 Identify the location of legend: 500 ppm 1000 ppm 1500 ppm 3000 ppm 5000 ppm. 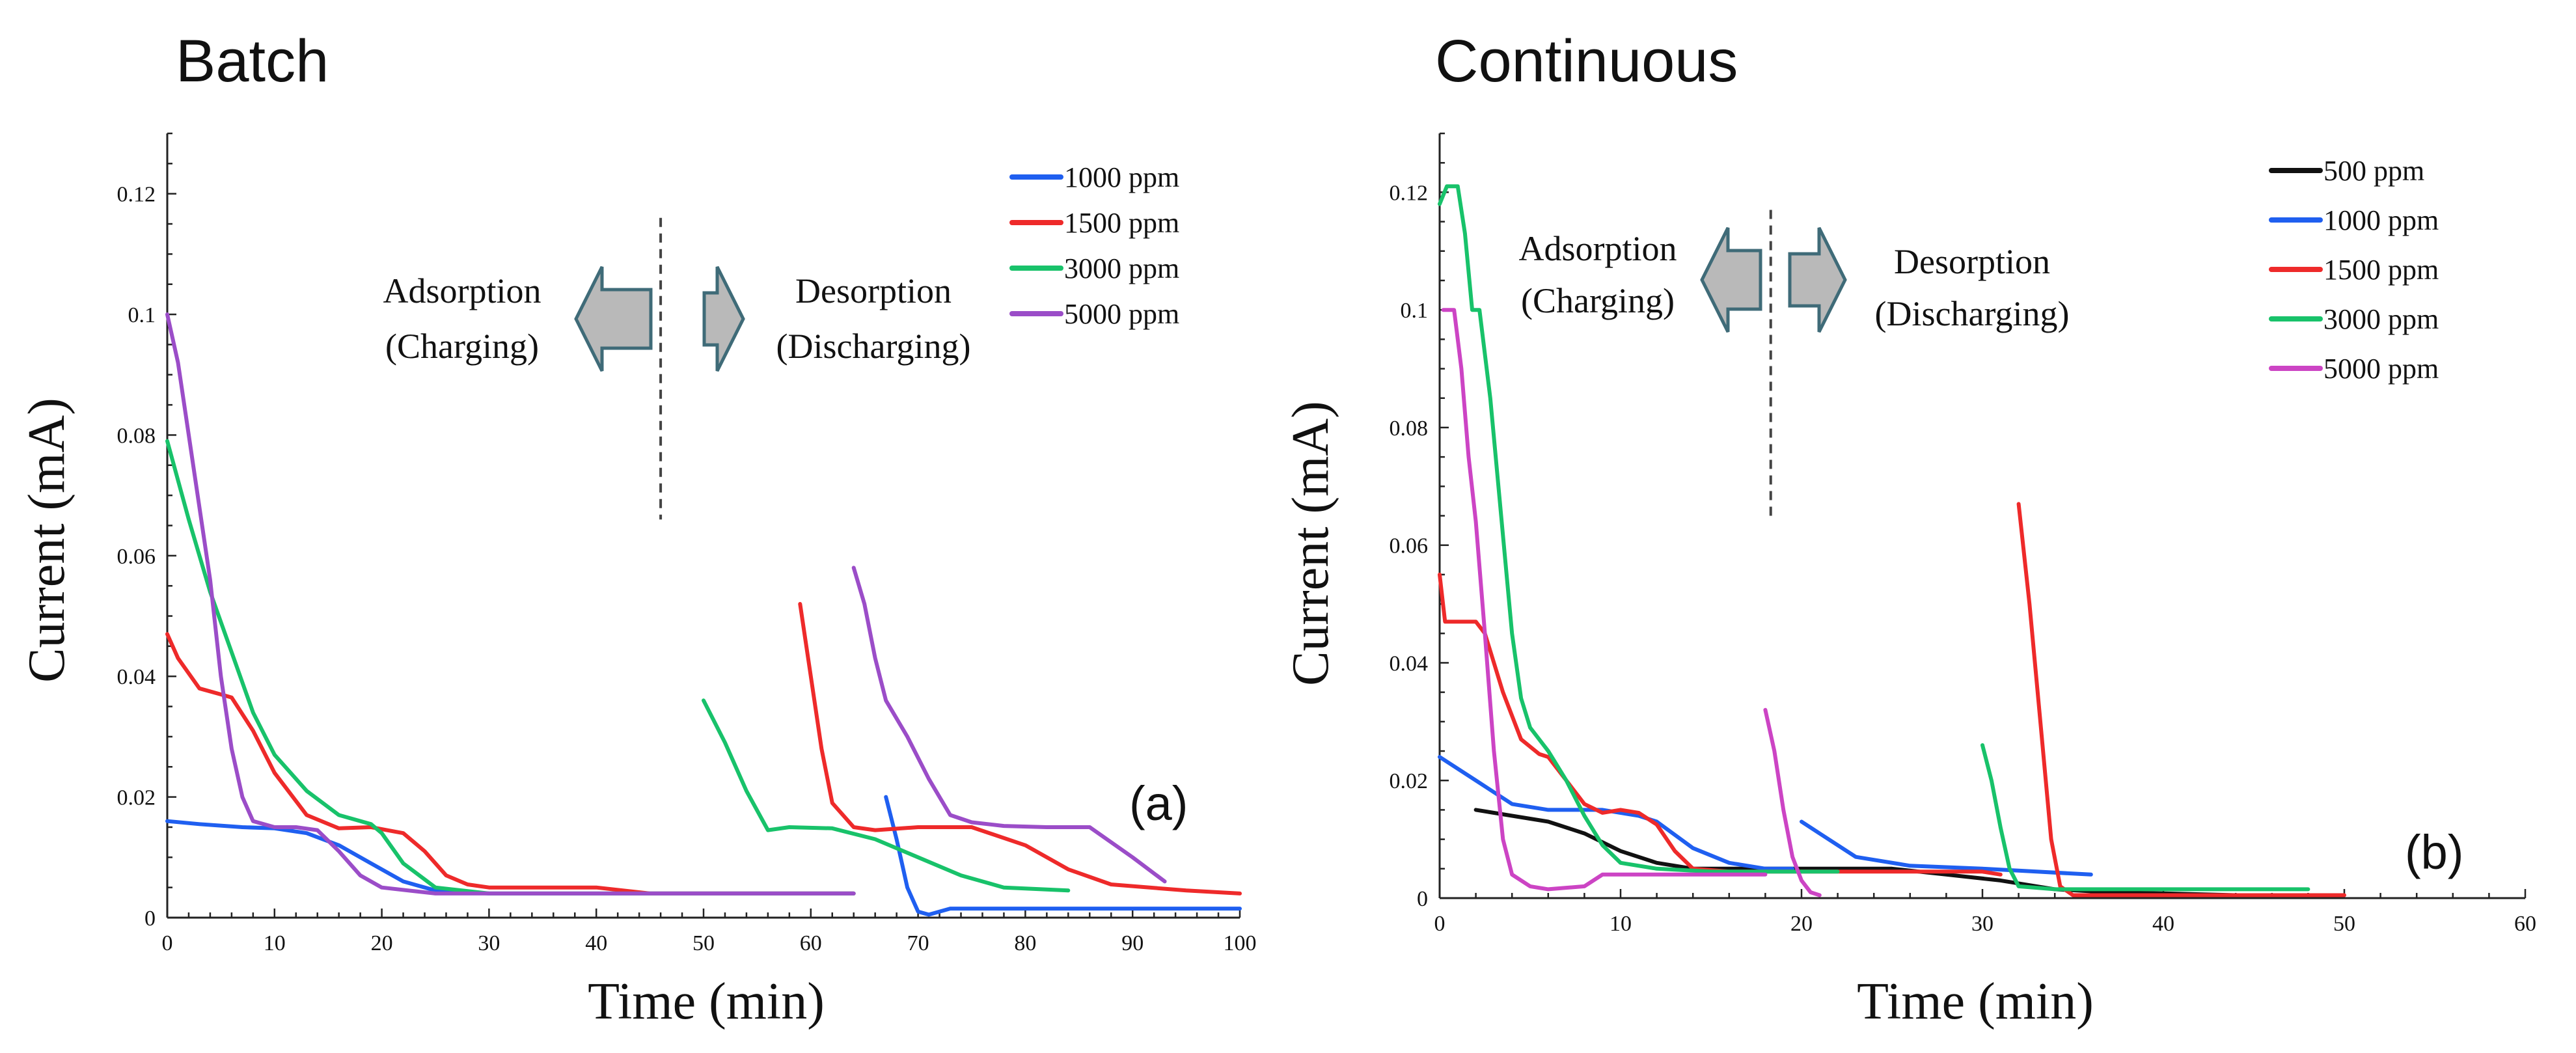
(2354, 270).